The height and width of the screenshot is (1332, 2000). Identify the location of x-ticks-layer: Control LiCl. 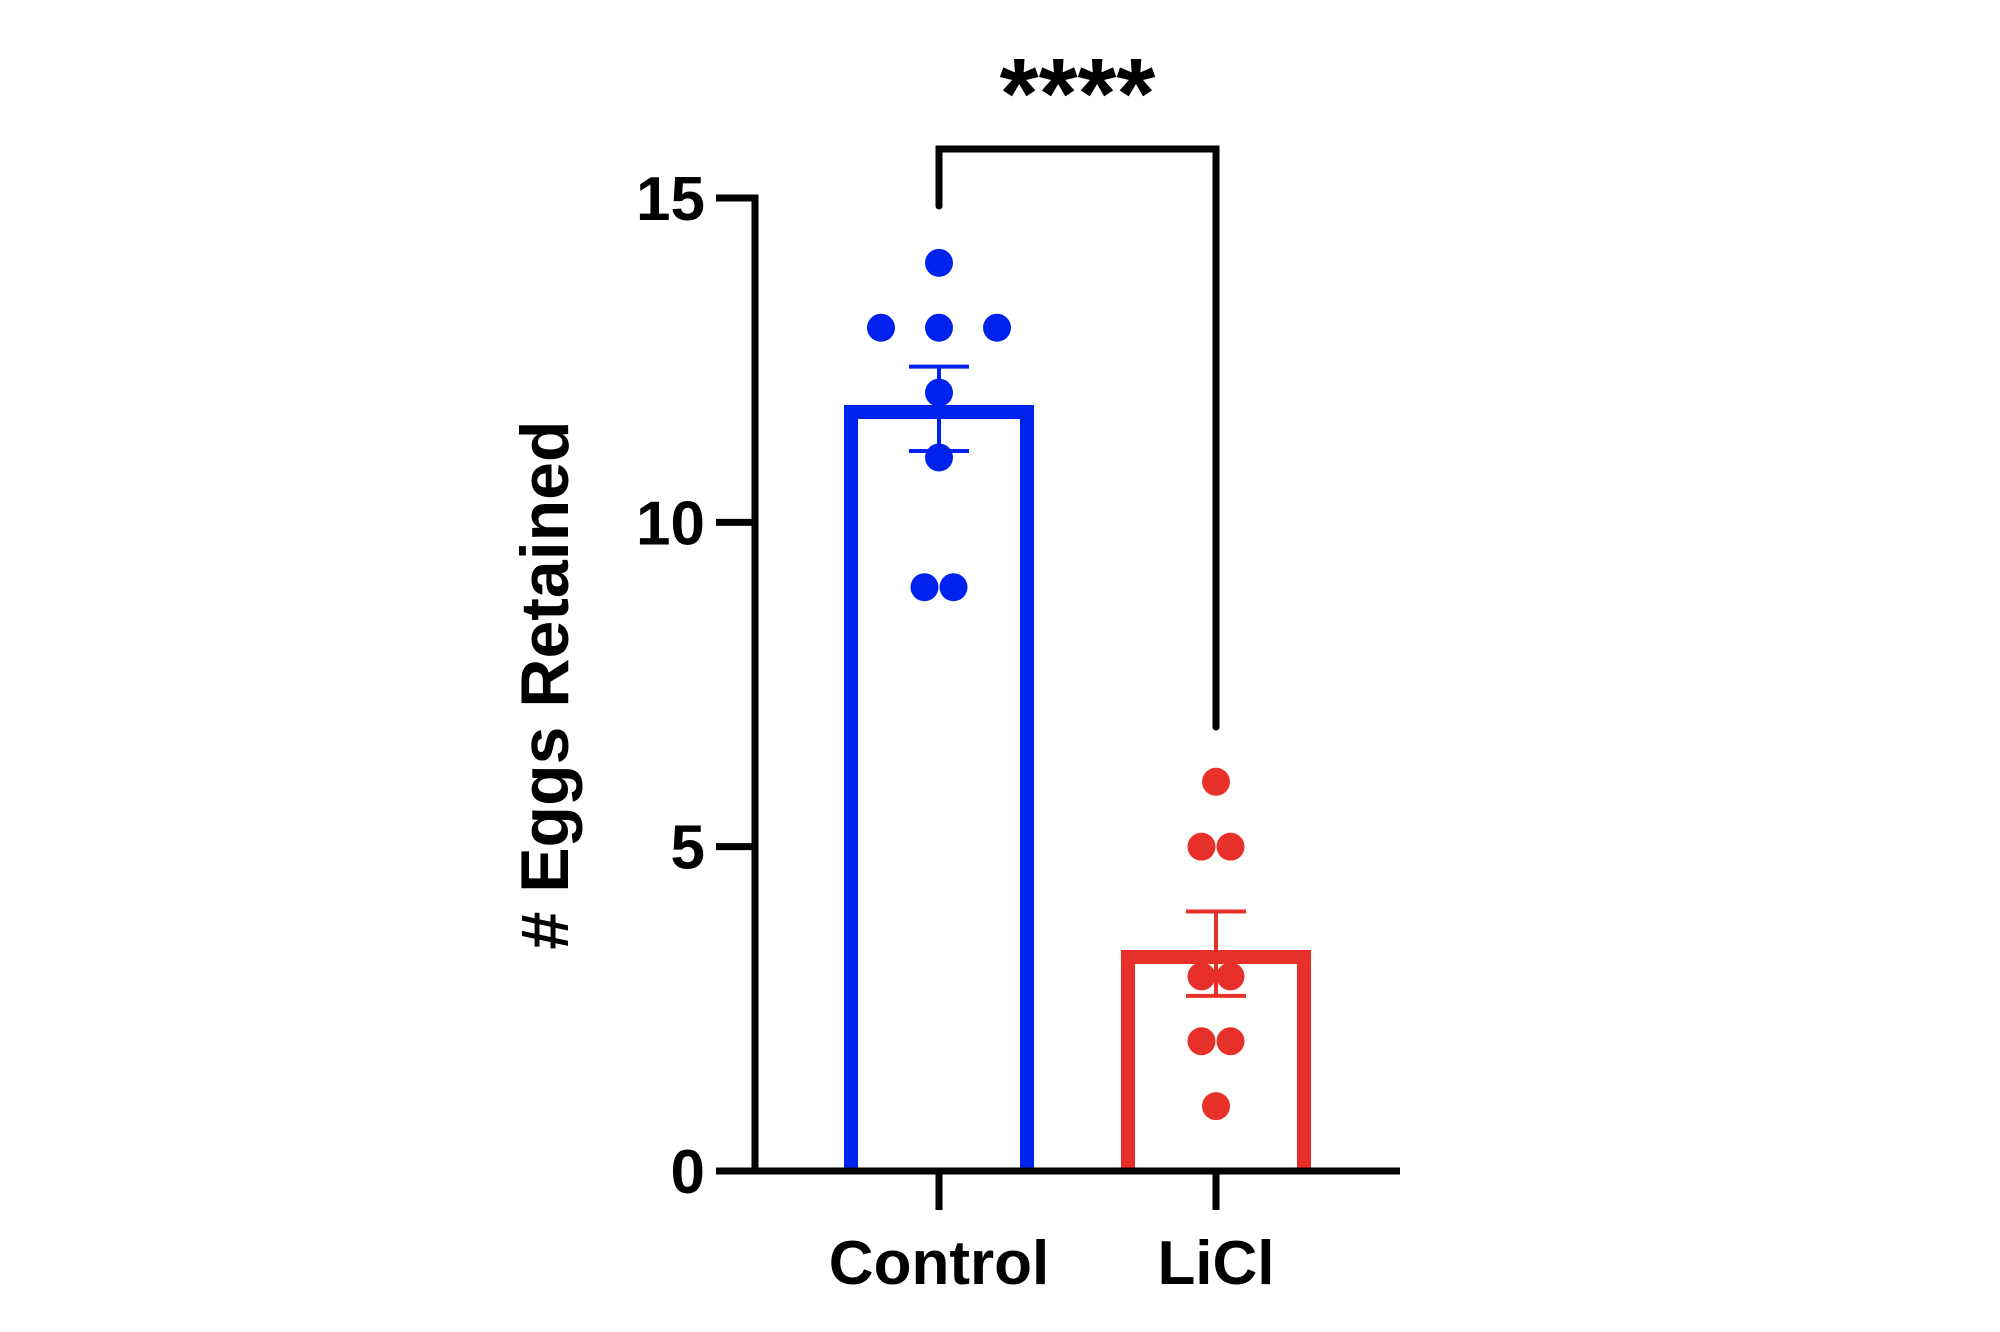
(1052, 1234).